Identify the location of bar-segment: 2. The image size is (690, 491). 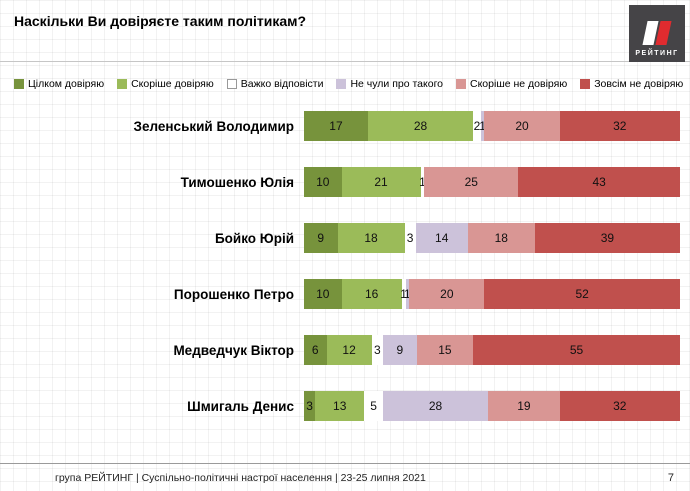
(477, 126).